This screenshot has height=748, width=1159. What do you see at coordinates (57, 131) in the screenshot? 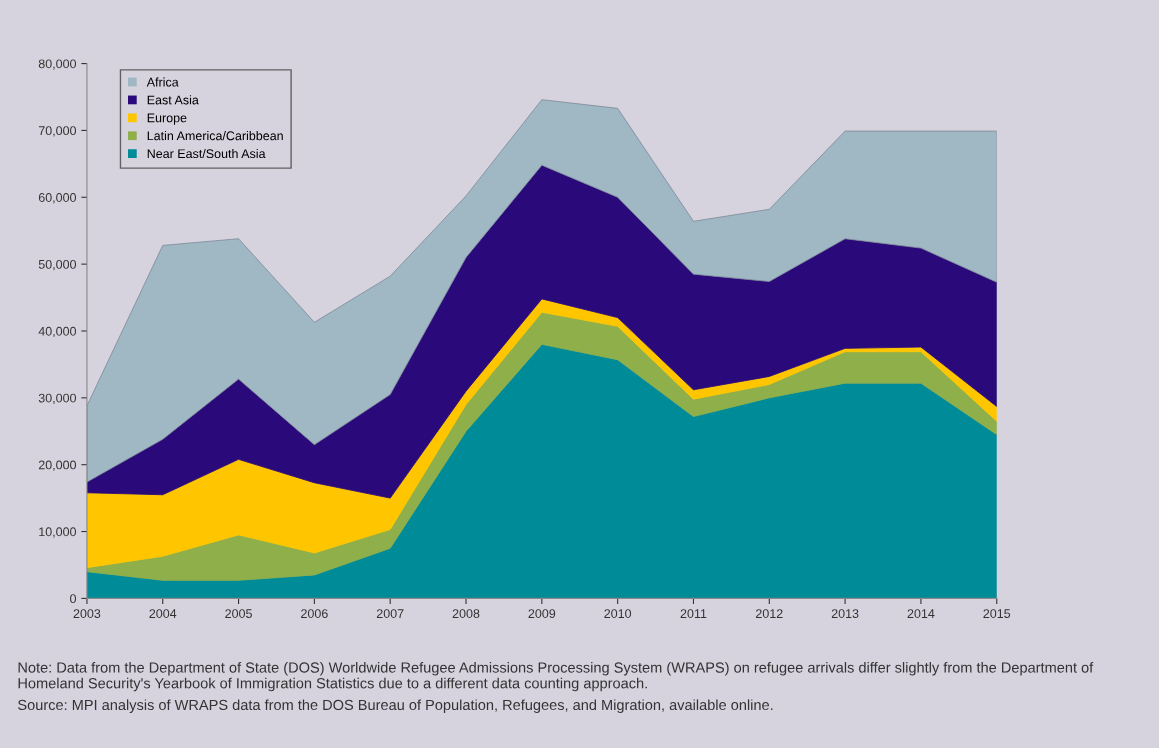
I see `y-tick-label: 70,000` at bounding box center [57, 131].